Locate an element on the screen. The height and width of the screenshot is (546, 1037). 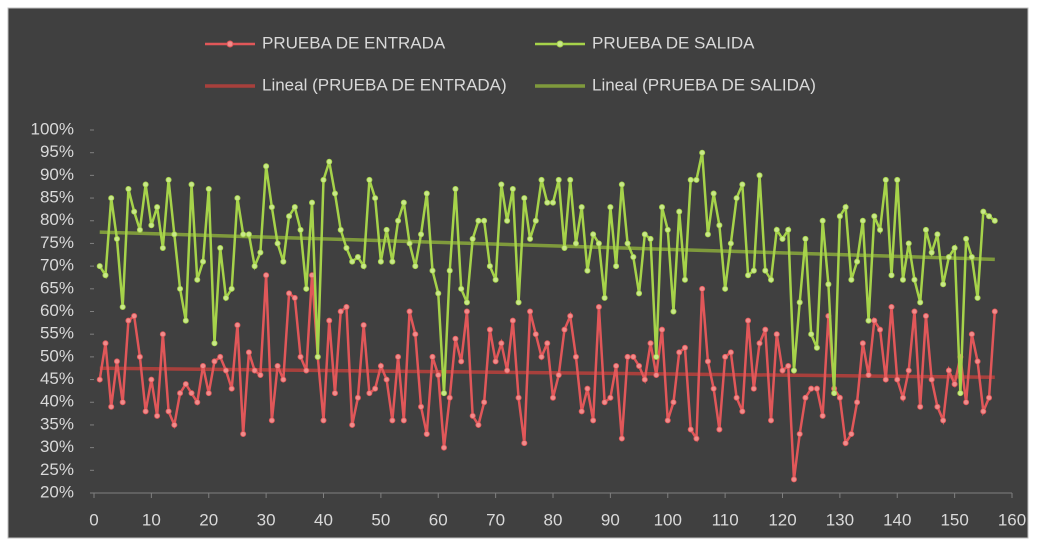
y-tick-label: 90% is located at coordinates (57, 174).